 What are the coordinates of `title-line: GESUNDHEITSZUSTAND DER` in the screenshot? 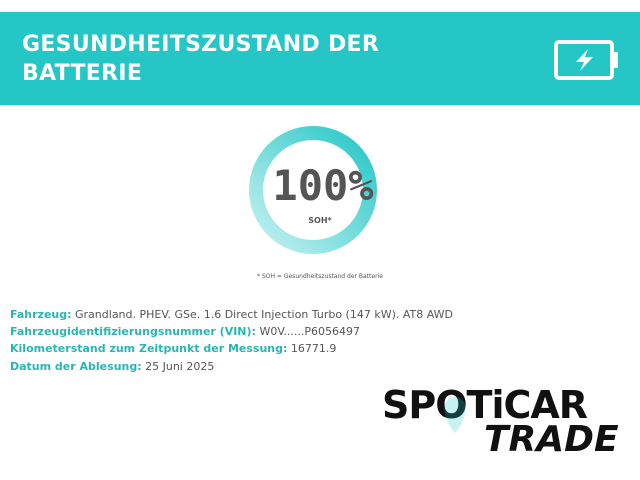 It's located at (201, 44).